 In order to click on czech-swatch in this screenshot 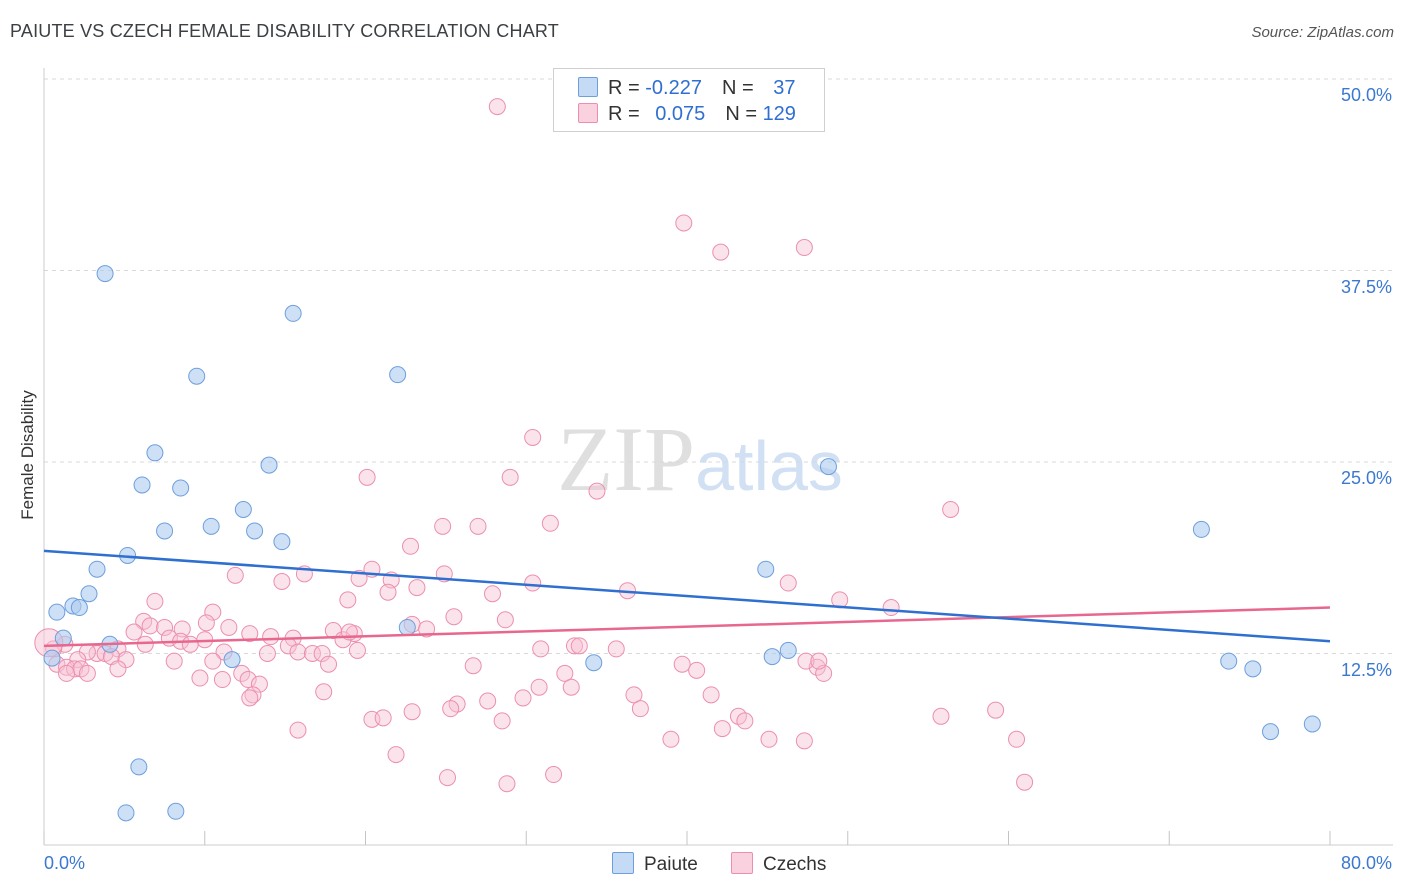, I will do `click(588, 113)`.